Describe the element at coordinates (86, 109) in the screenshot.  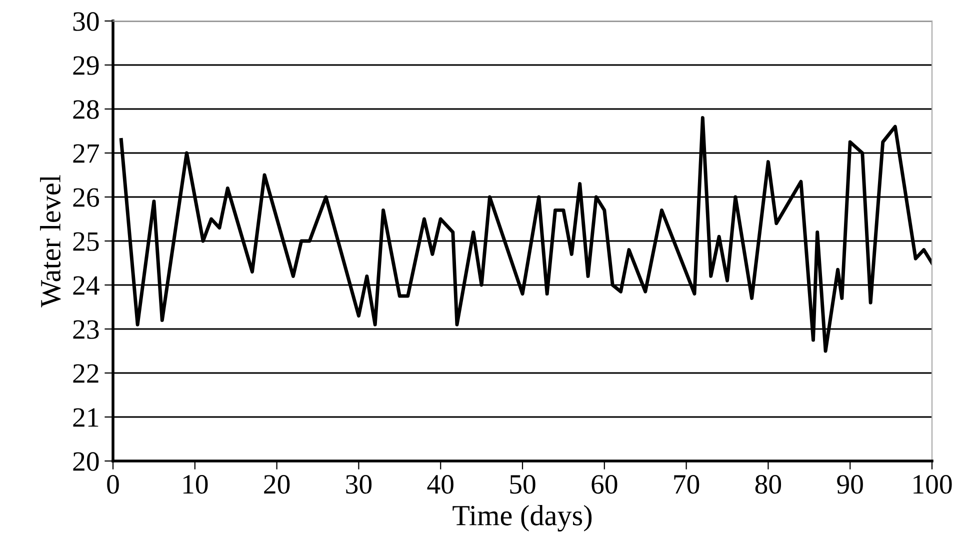
I see `y-tick-label: 28` at that location.